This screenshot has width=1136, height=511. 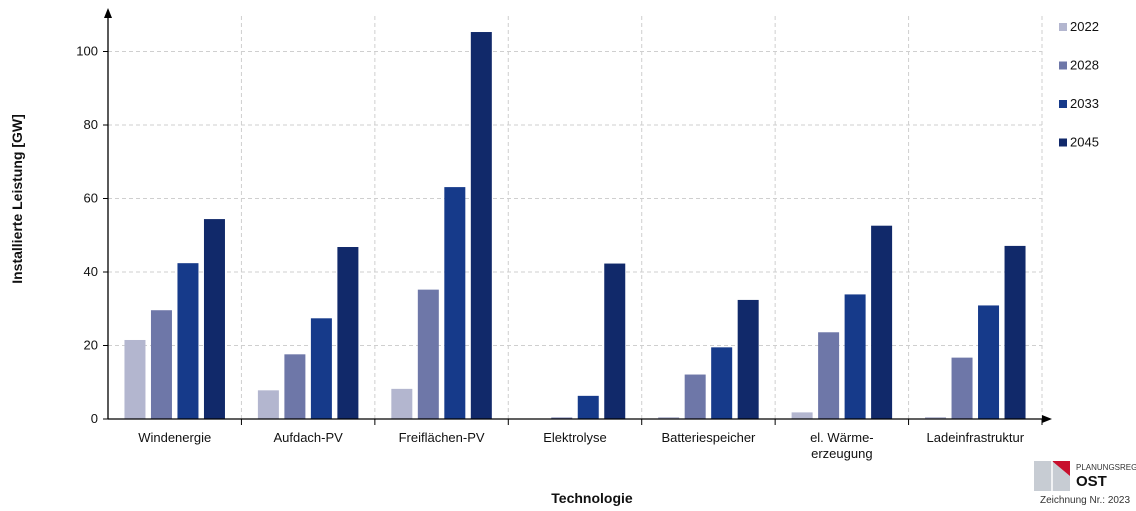 I want to click on legend: 2022 2028 2033 2045, so click(x=1079, y=84).